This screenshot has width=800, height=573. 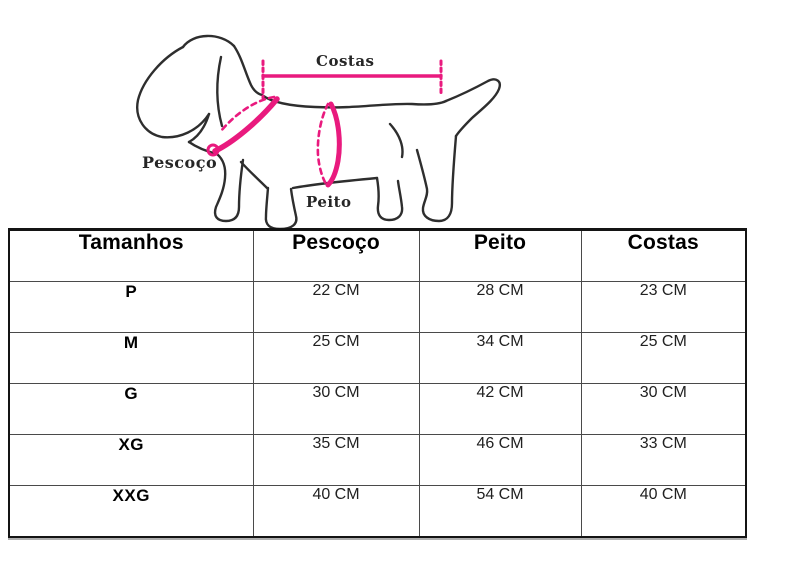 What do you see at coordinates (180, 162) in the screenshot?
I see `pescoco-label: Pescoço` at bounding box center [180, 162].